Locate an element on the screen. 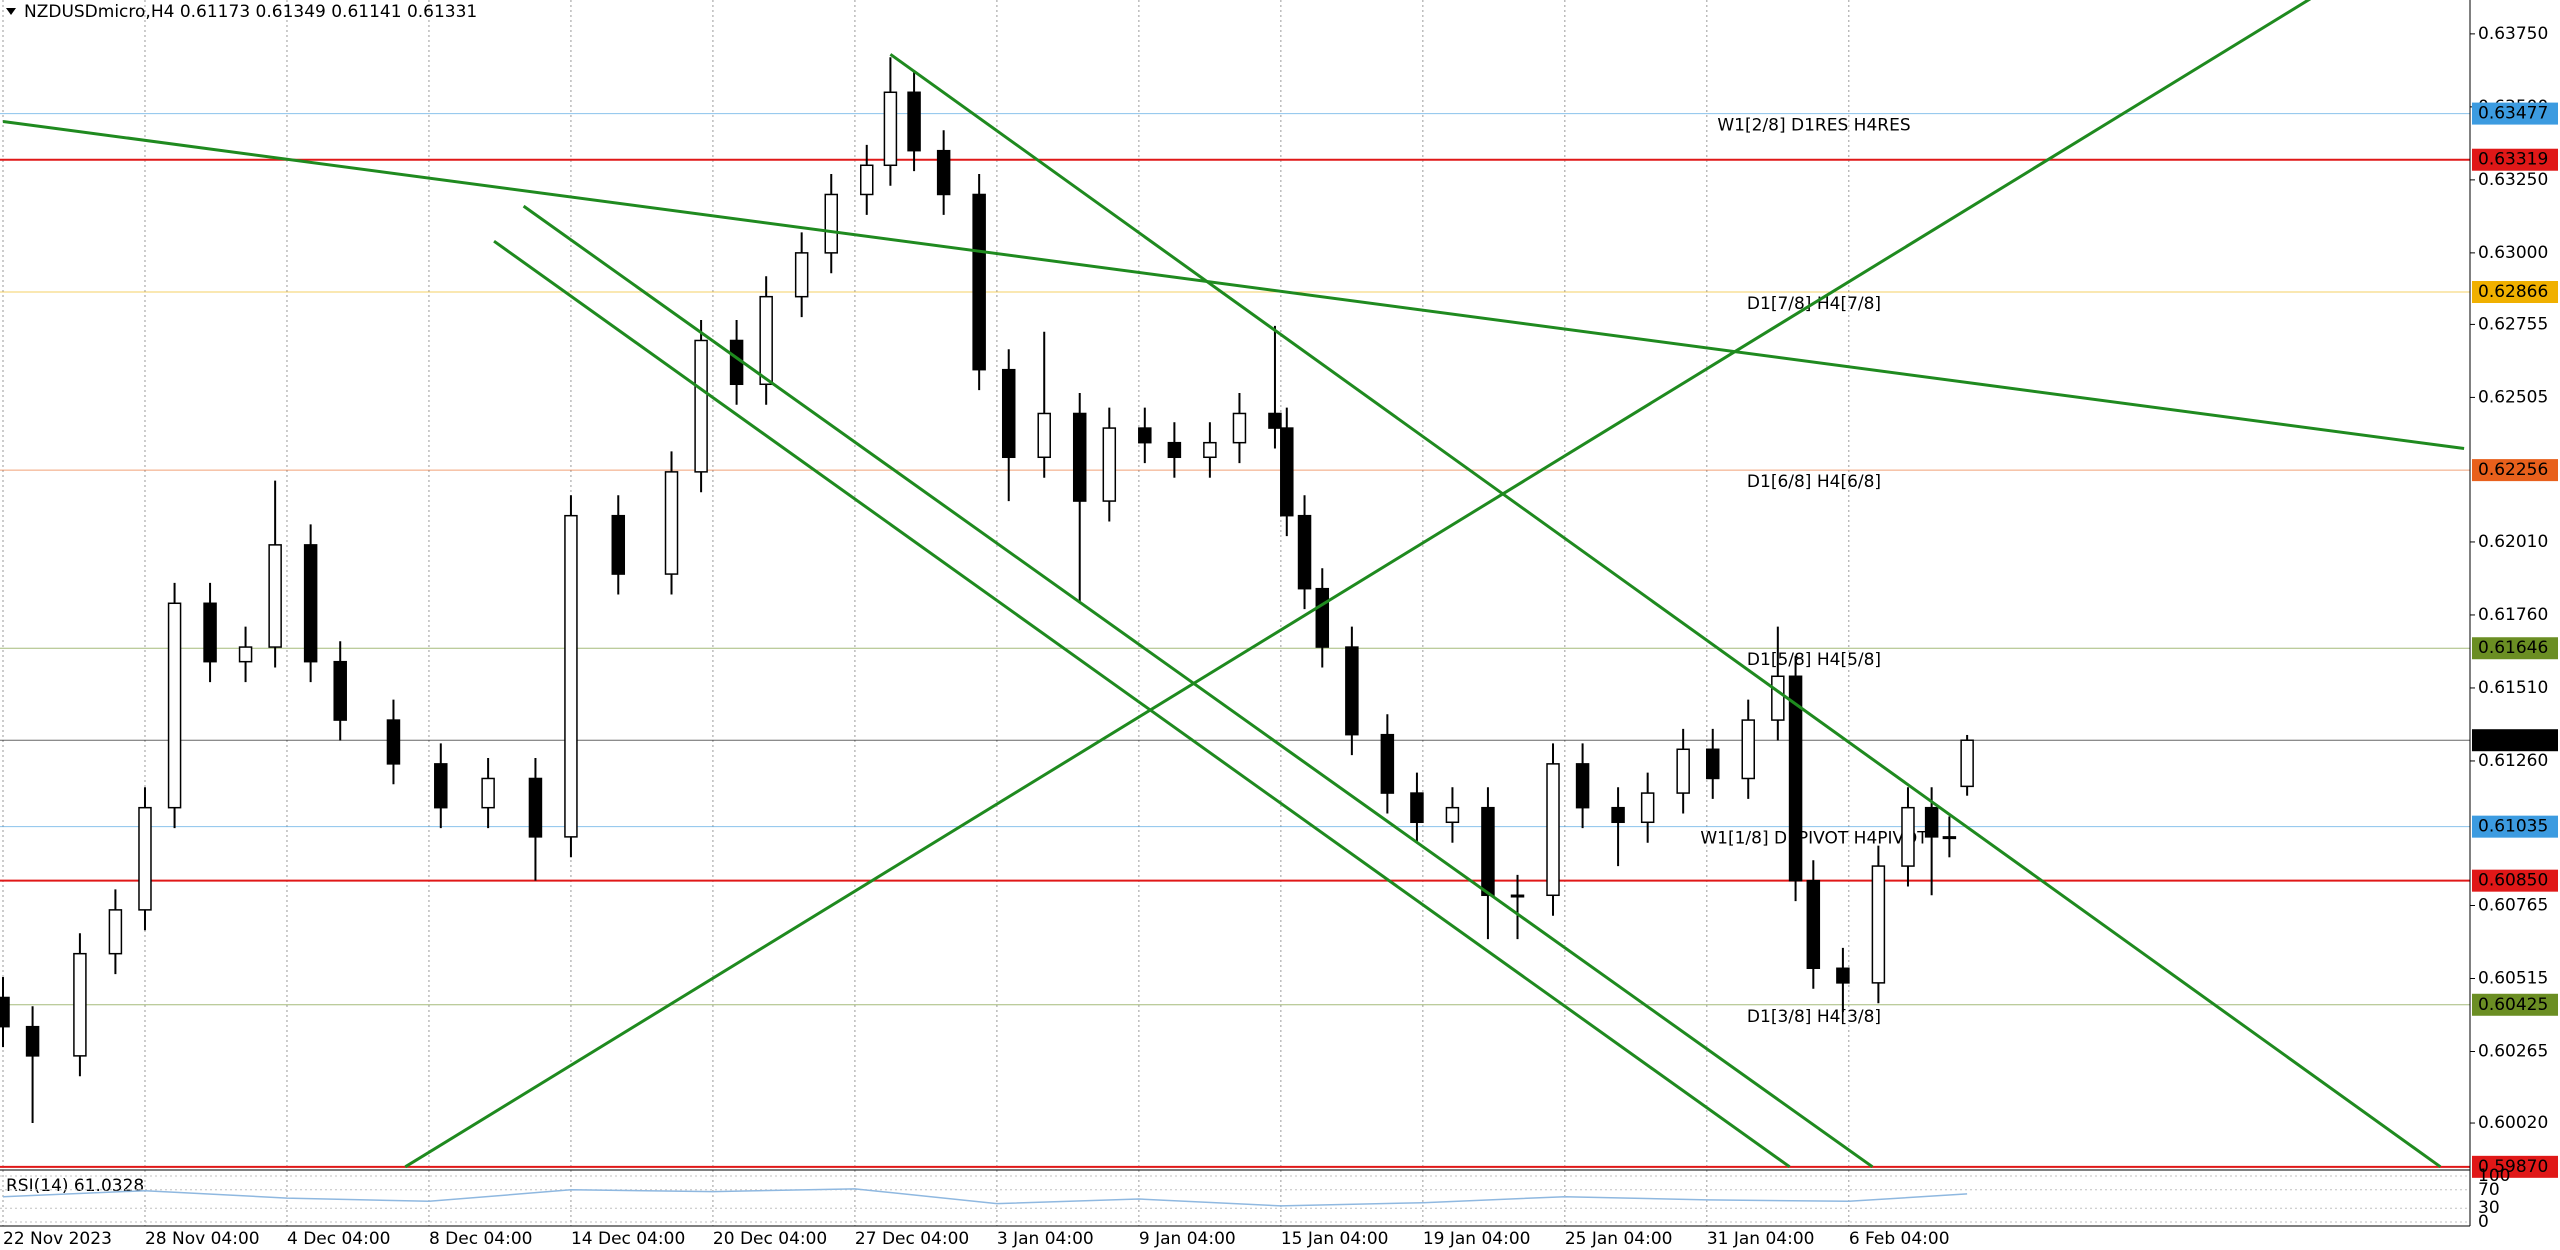 The image size is (2560, 1250). y-tick-label: 0.60265 is located at coordinates (2513, 1051).